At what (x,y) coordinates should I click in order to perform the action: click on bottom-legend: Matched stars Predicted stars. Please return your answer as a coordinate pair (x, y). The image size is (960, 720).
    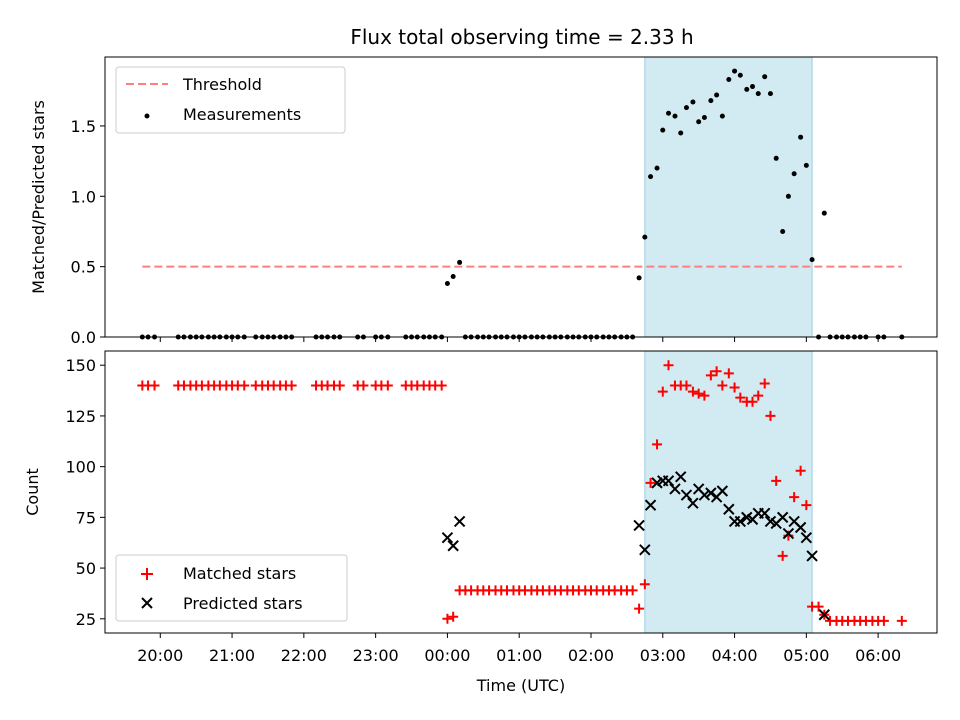
    Looking at the image, I should click on (231, 588).